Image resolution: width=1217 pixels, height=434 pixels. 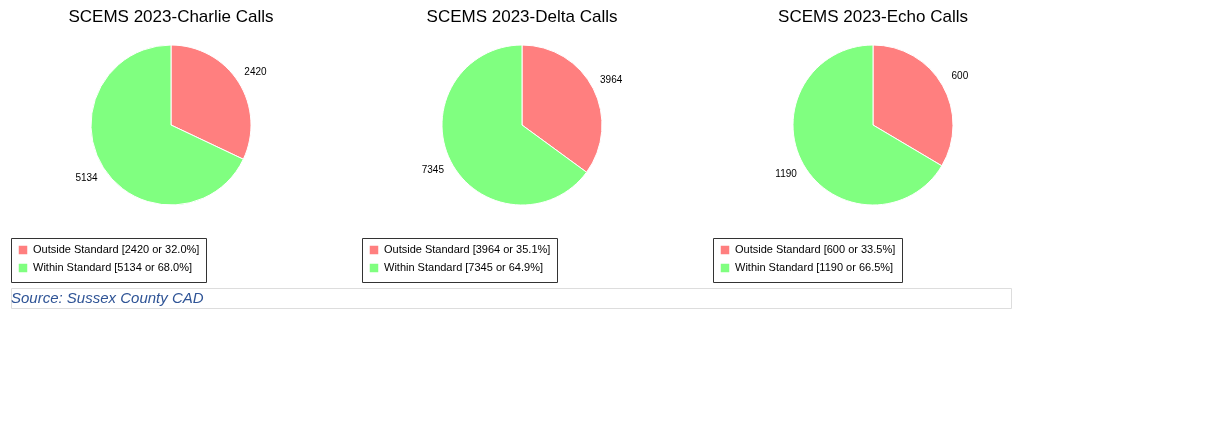 What do you see at coordinates (112, 267) in the screenshot?
I see `legend-label: Within Standard [5134 or 68.0%]` at bounding box center [112, 267].